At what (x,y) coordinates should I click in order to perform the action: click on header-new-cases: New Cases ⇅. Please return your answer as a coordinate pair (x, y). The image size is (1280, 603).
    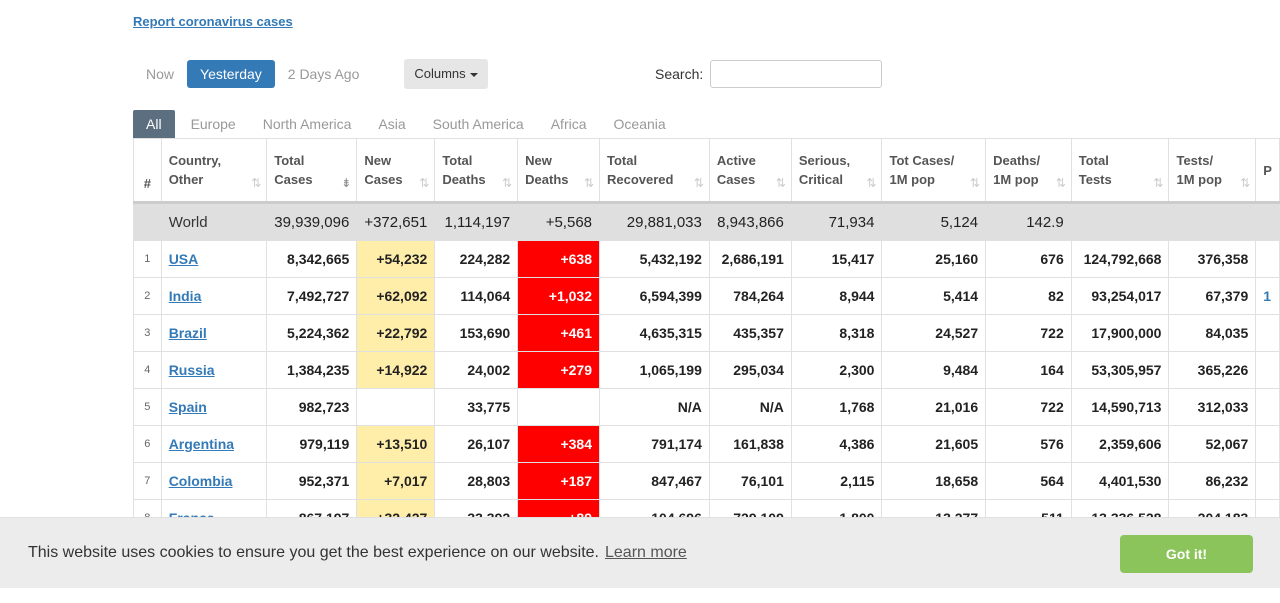
    Looking at the image, I should click on (396, 171).